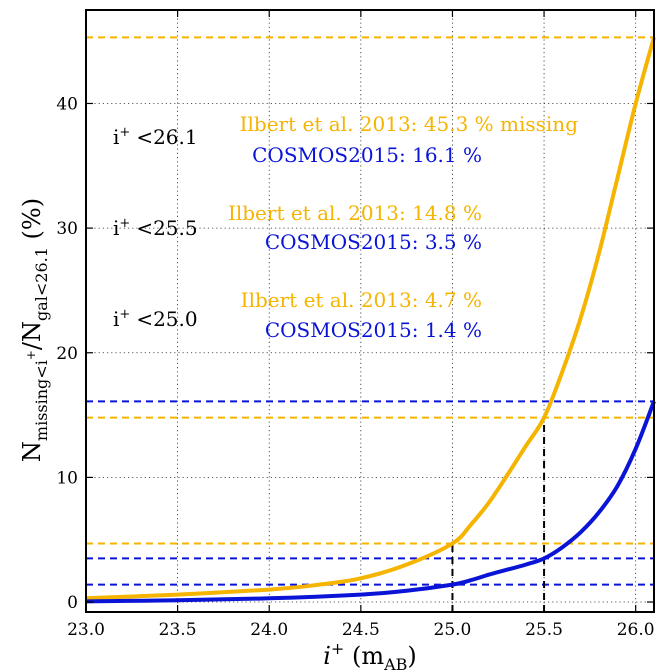 Image resolution: width=670 pixels, height=671 pixels. I want to click on annotation-cut-value: <25.5, so click(166, 228).